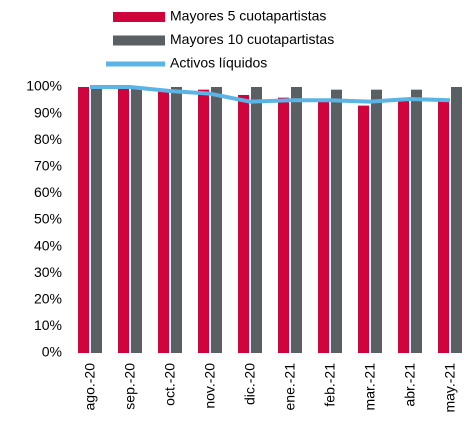 This screenshot has width=468, height=432. I want to click on legend-label: Mayores 5 cuotapartistas, so click(248, 16).